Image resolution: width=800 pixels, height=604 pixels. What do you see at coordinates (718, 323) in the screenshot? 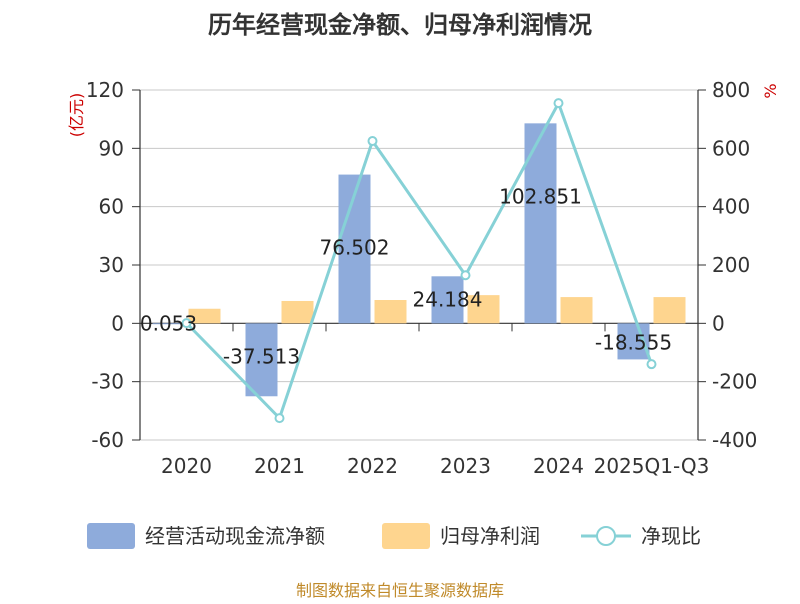
I see `right-tick-label: 0` at bounding box center [718, 323].